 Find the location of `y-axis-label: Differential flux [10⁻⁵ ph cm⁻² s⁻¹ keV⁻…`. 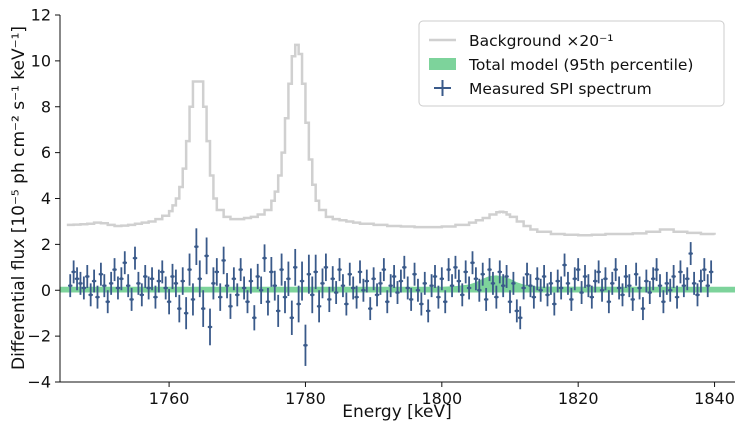

y-axis-label: Differential flux [10⁻⁵ ph cm⁻² s⁻¹ keV⁻… is located at coordinates (19, 198).